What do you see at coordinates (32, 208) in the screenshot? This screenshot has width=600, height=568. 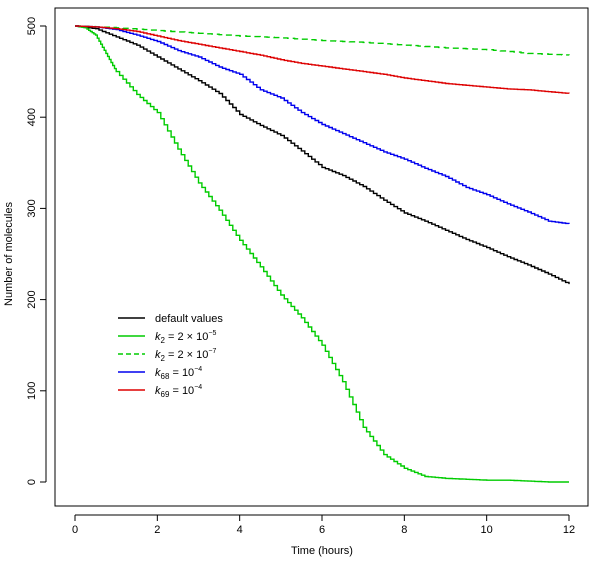 I see `y-tick-label: 300` at bounding box center [32, 208].